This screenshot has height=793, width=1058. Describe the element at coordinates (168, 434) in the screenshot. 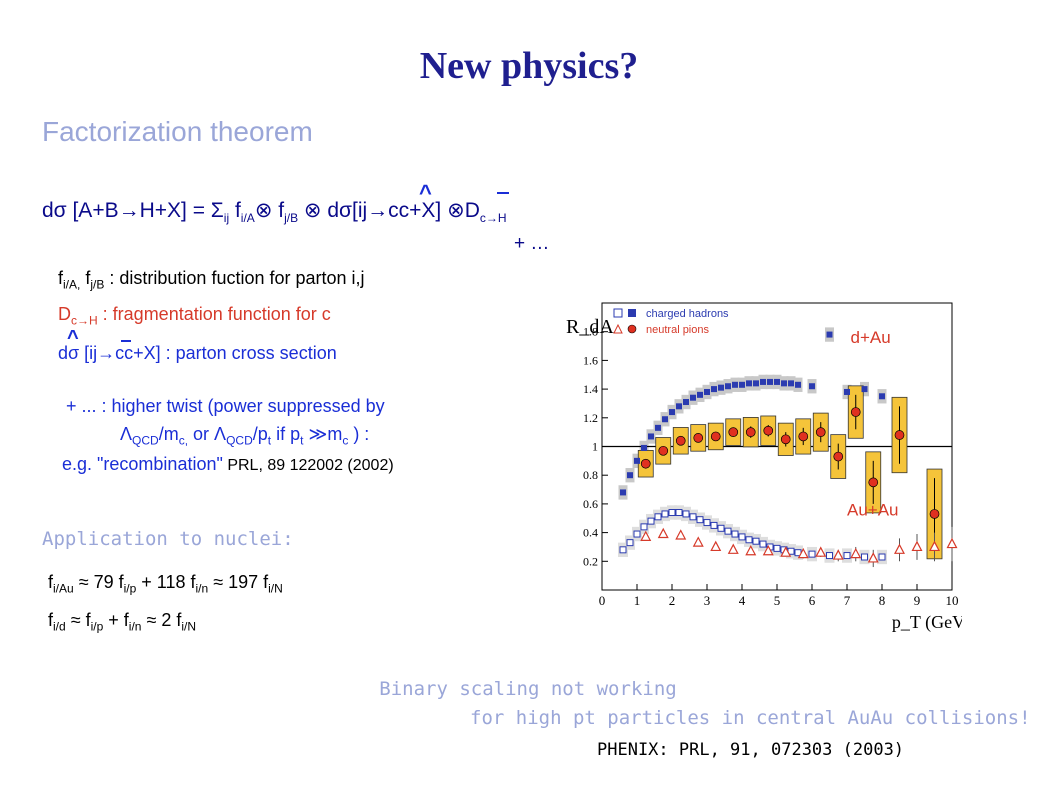

I see `tw-b: /m` at that location.